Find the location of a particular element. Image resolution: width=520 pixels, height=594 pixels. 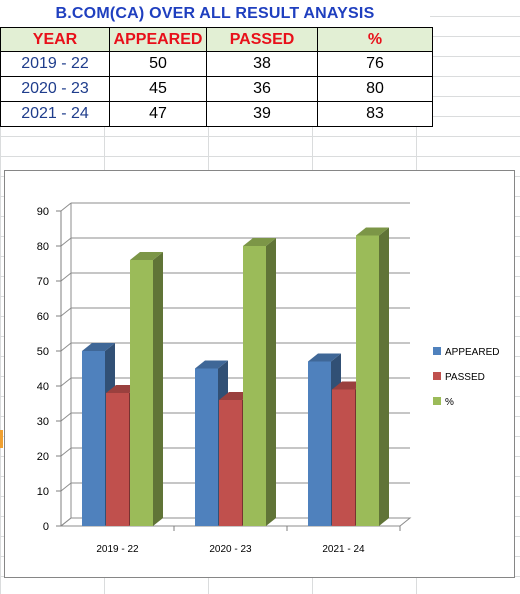

y-tick-label: 60 is located at coordinates (43, 317).